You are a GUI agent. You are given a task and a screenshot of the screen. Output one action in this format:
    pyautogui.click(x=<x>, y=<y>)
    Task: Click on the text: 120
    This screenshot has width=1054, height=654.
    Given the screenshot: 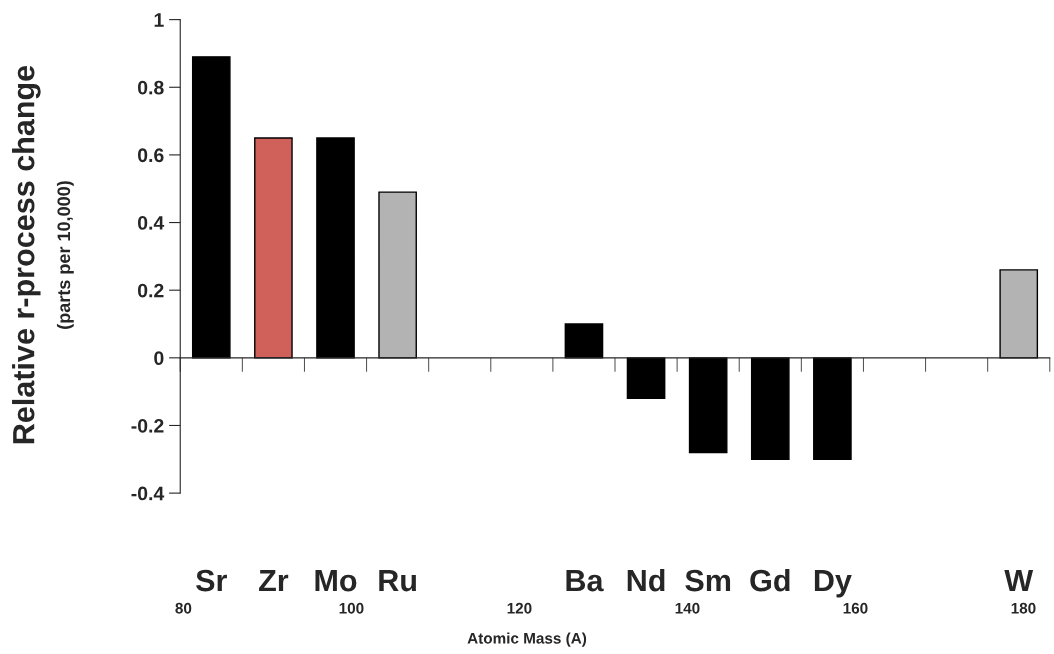 What is the action you would take?
    pyautogui.click(x=519, y=608)
    